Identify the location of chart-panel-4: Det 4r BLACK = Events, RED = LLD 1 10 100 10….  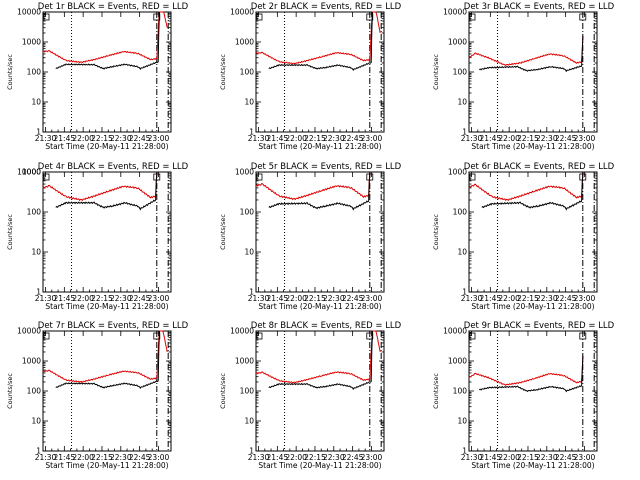
(97, 236).